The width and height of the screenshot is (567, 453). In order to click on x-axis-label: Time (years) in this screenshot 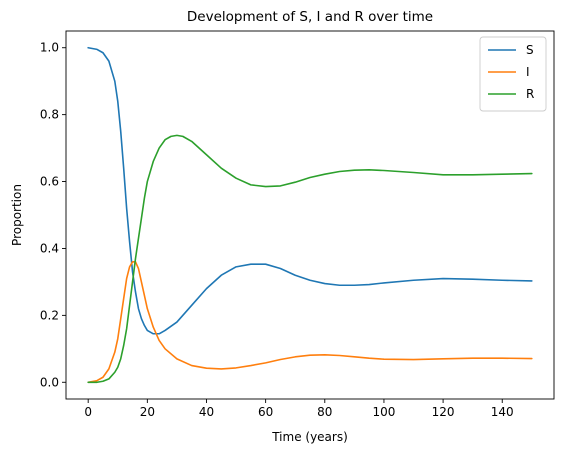, I will do `click(309, 437)`.